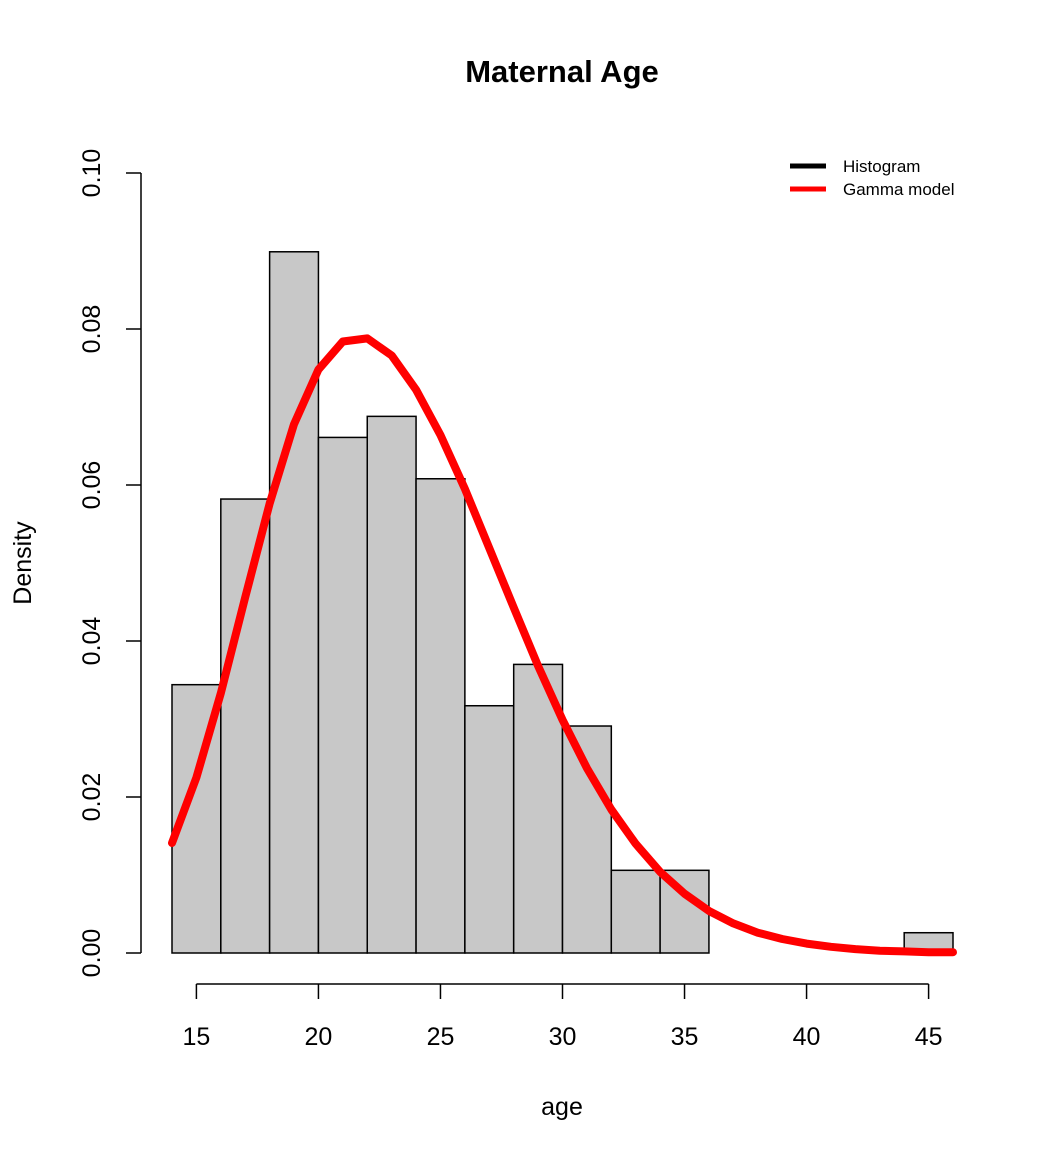 This screenshot has height=1160, width=1056. What do you see at coordinates (872, 178) in the screenshot?
I see `legend: Histogram Gamma model` at bounding box center [872, 178].